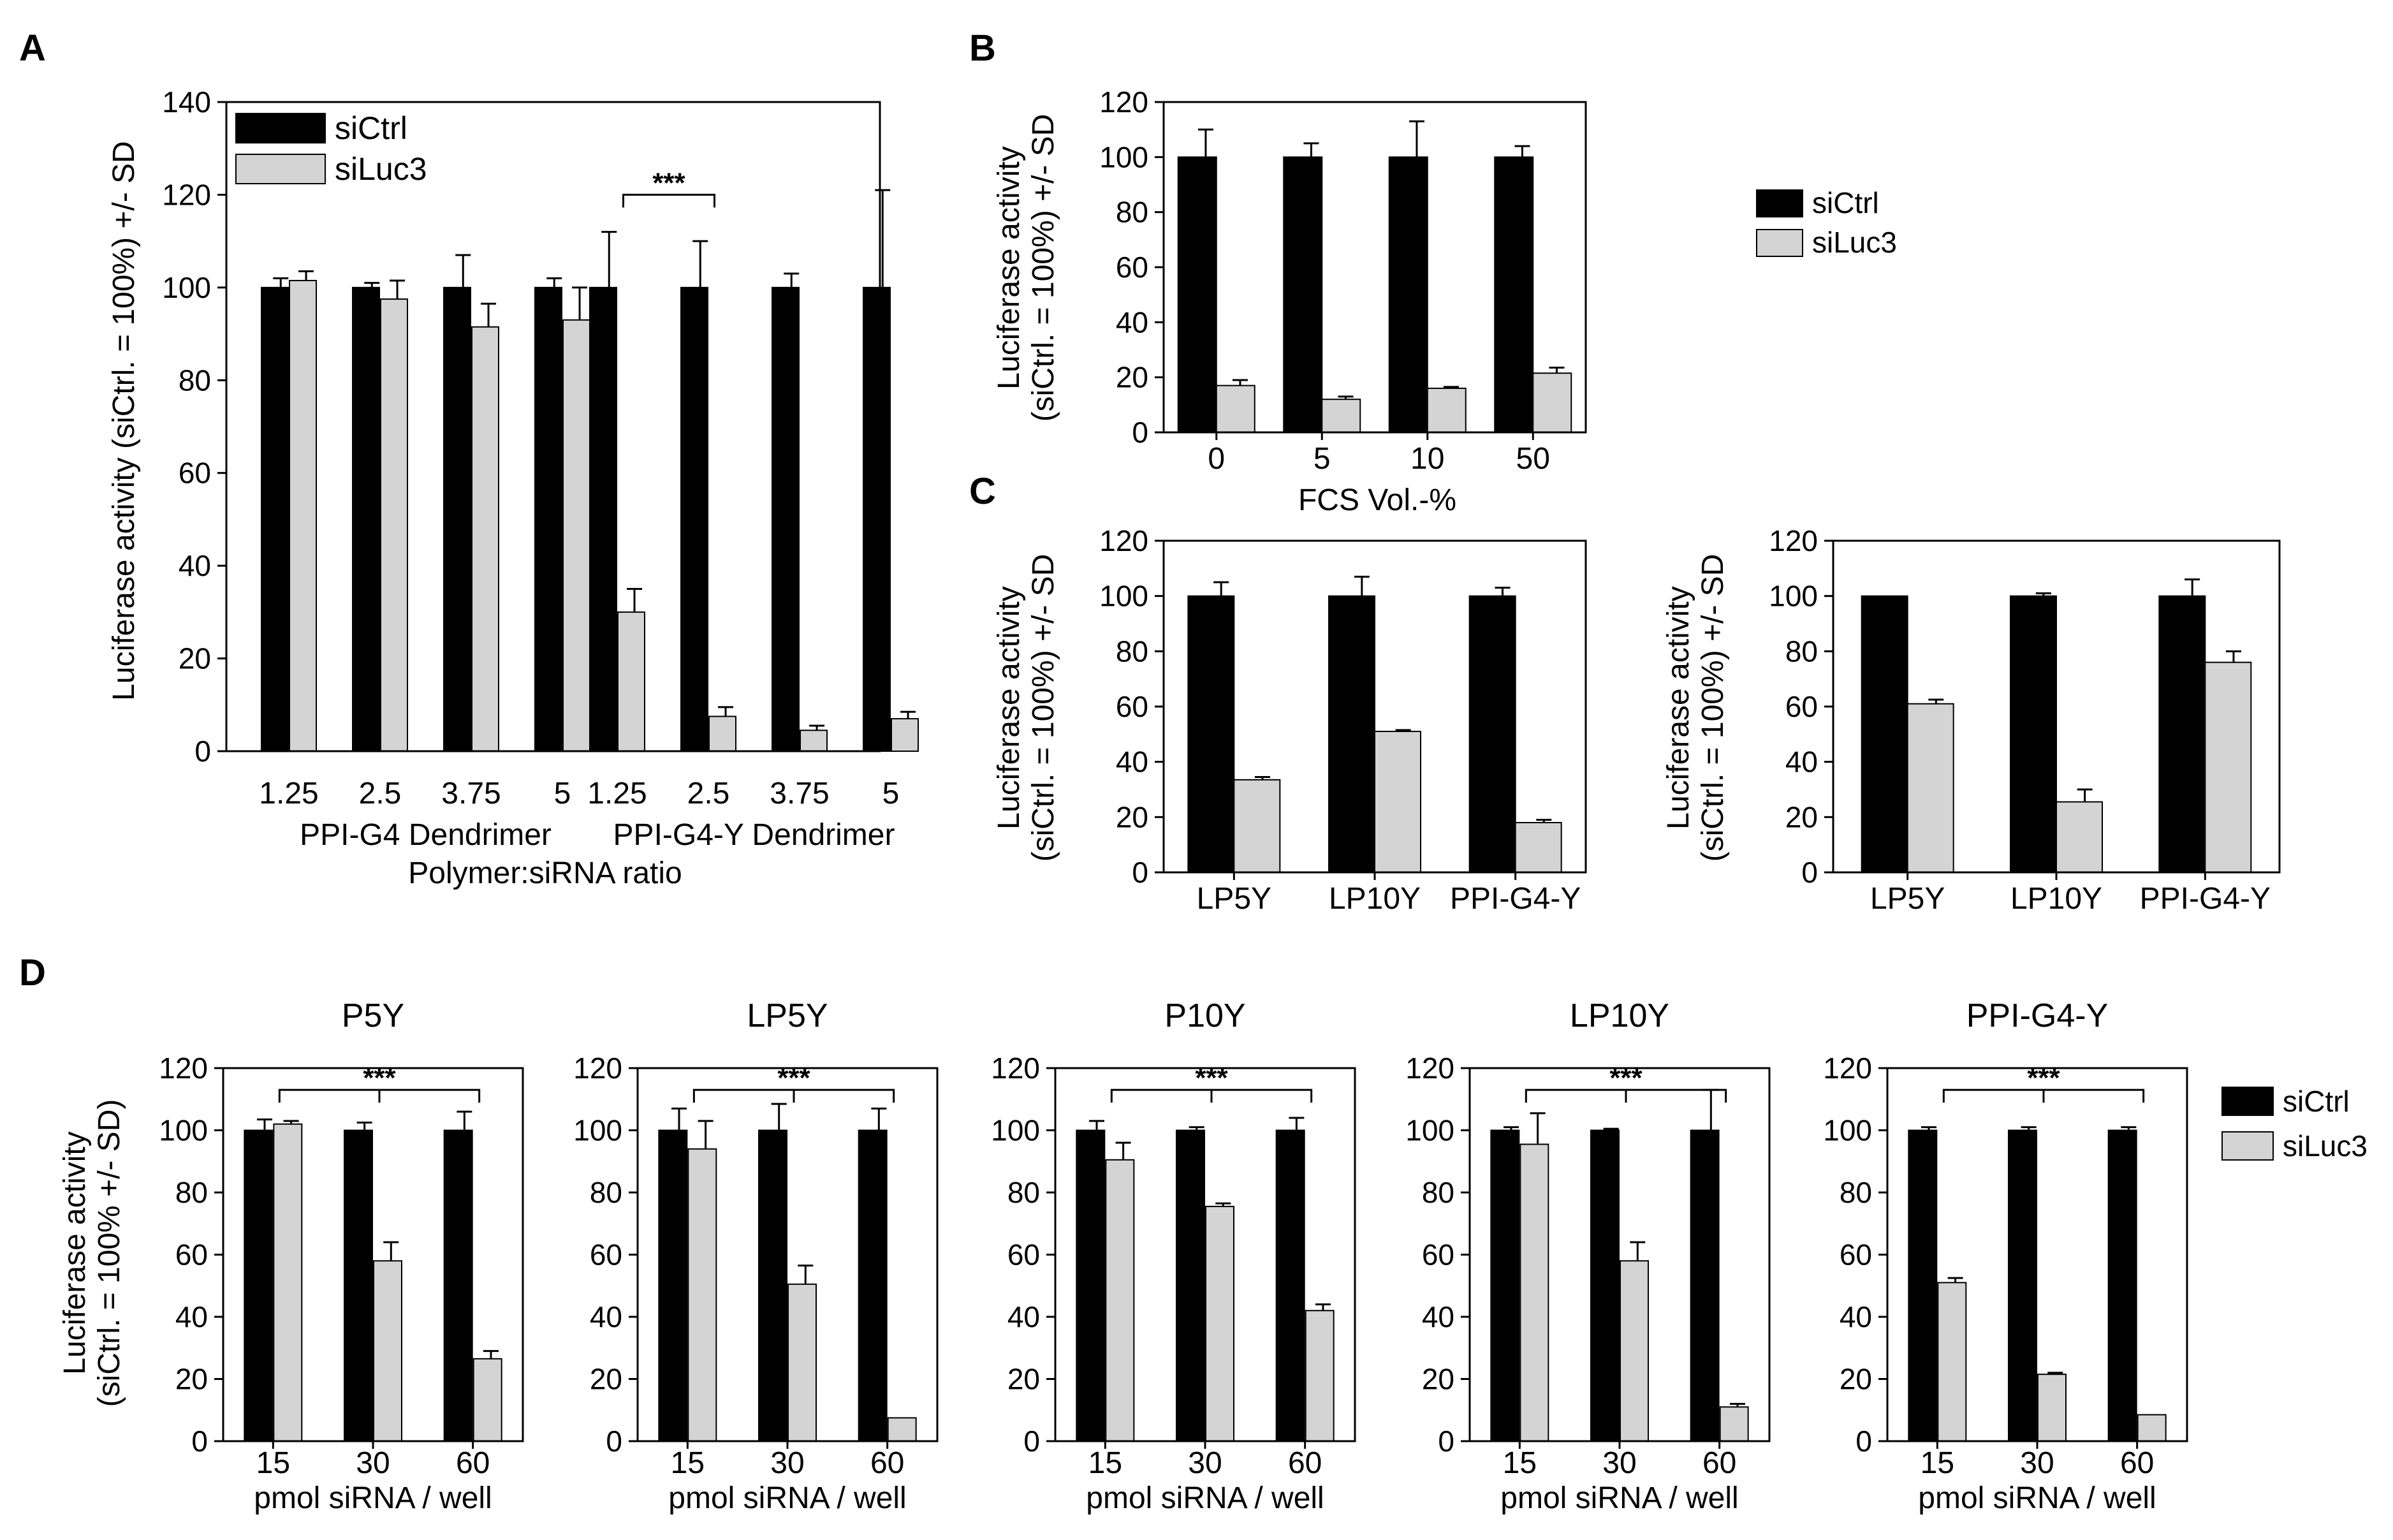 Image resolution: width=2393 pixels, height=1540 pixels. I want to click on chart-title: P10Y, so click(1204, 1015).